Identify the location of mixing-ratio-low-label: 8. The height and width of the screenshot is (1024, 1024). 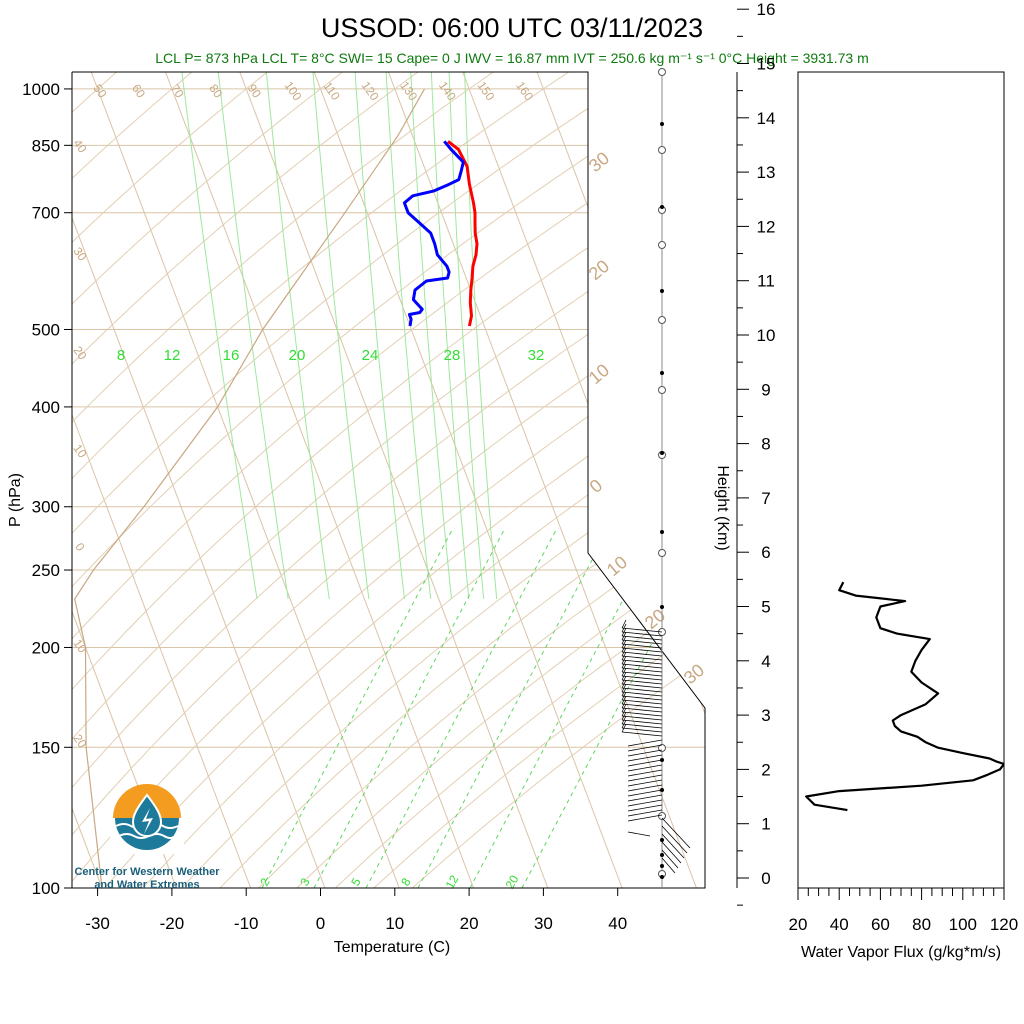
(406, 881).